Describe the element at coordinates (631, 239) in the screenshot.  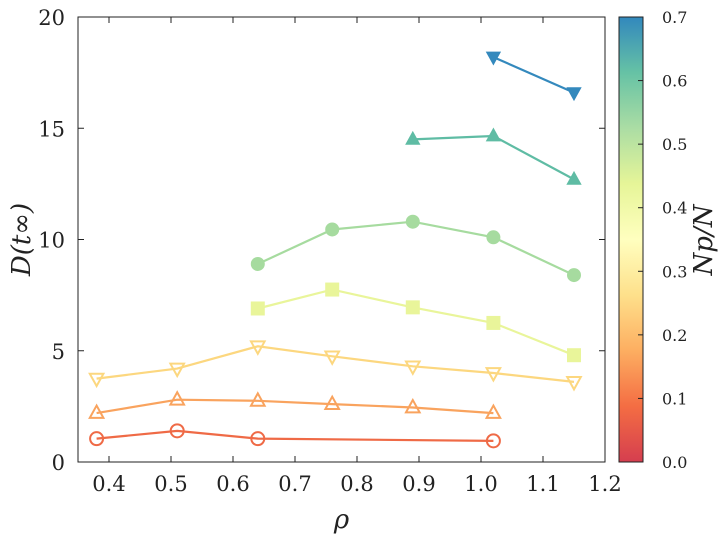
I see `colorbar-gradient` at that location.